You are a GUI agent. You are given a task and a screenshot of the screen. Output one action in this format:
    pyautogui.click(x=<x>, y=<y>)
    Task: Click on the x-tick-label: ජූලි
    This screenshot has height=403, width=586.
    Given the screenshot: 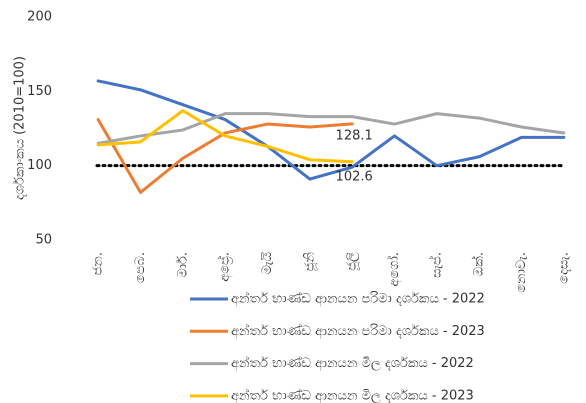 What is the action you would take?
    pyautogui.click(x=352, y=261)
    